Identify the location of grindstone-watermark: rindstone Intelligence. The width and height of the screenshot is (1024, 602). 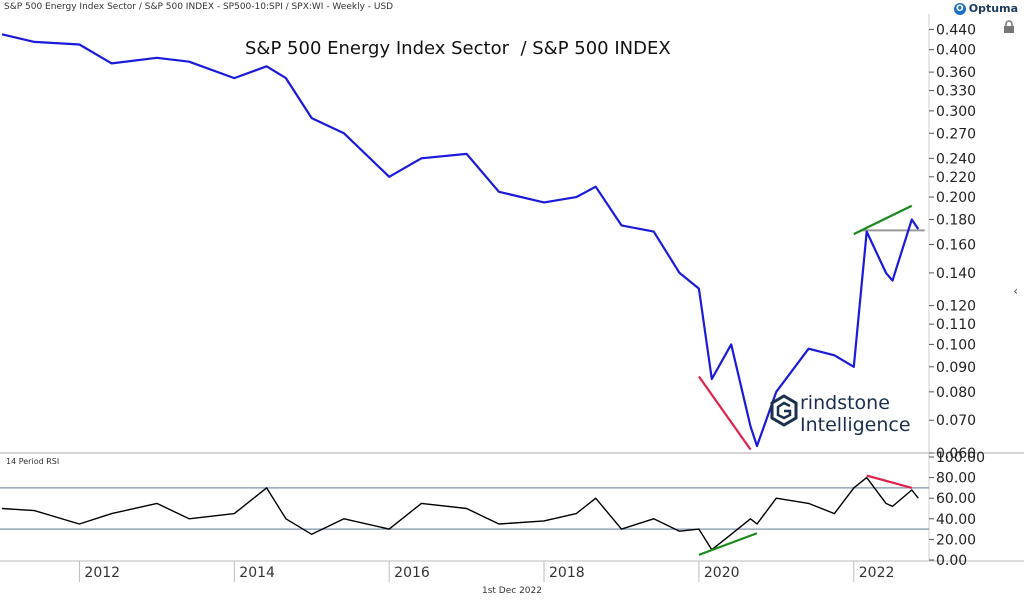
(840, 414).